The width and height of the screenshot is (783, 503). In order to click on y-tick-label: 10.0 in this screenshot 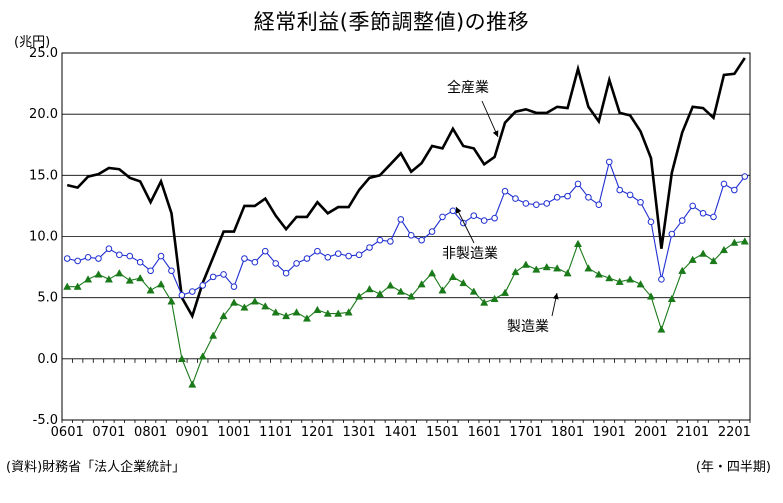, I will do `click(43, 237)`.